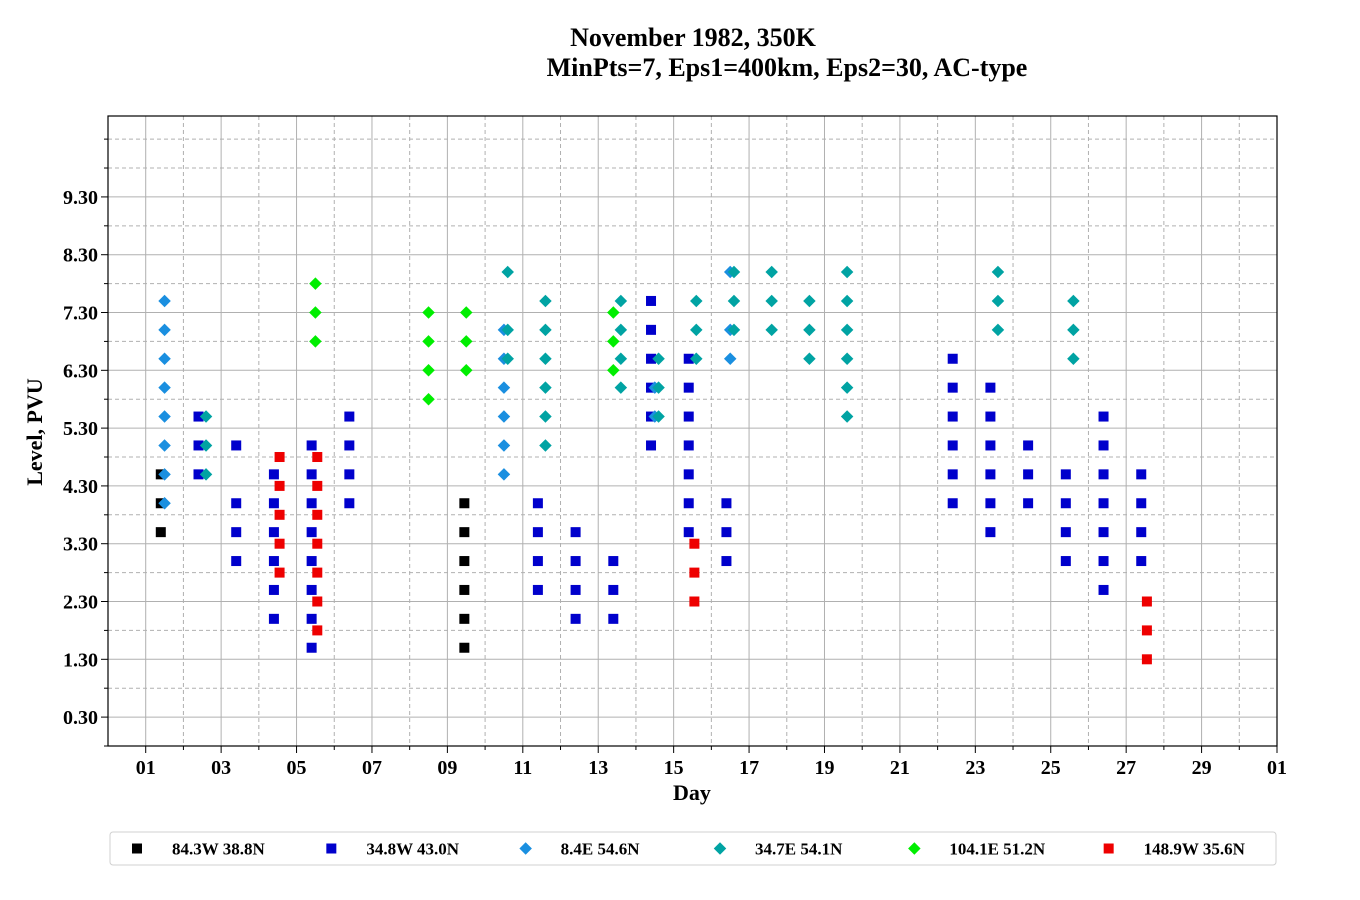  Describe the element at coordinates (34, 432) in the screenshot. I see `y-axis-label: Level, PVU` at that location.